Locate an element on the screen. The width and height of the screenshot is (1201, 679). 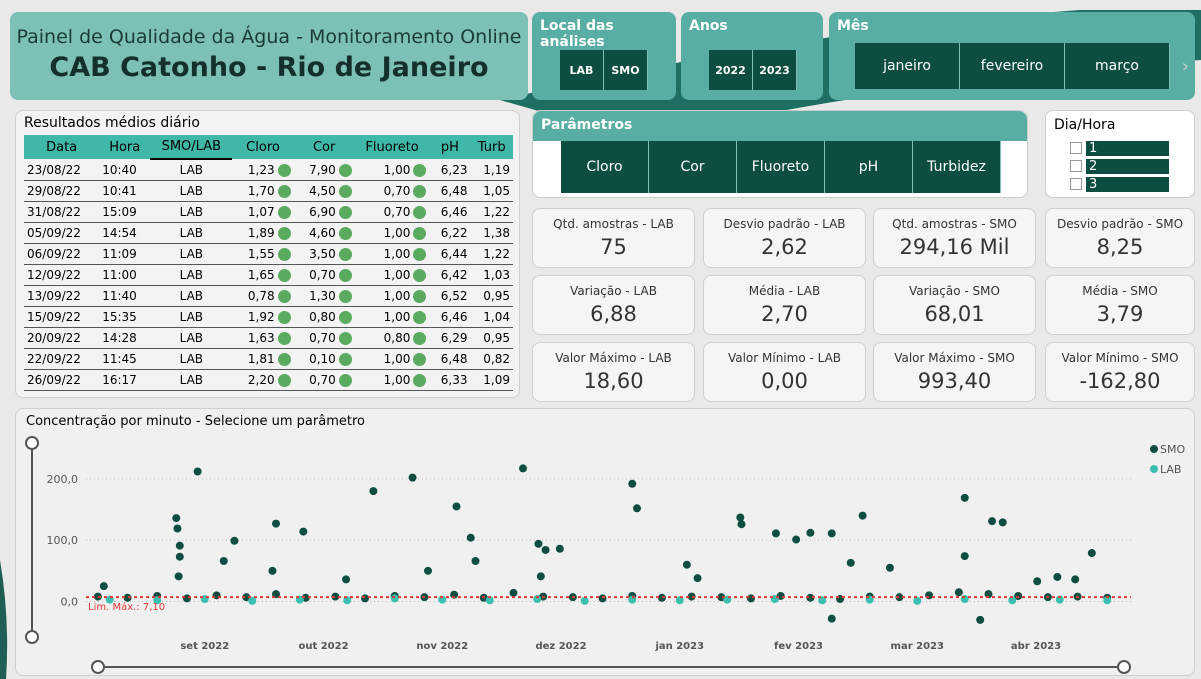
slicer-option: LAB is located at coordinates (582, 70).